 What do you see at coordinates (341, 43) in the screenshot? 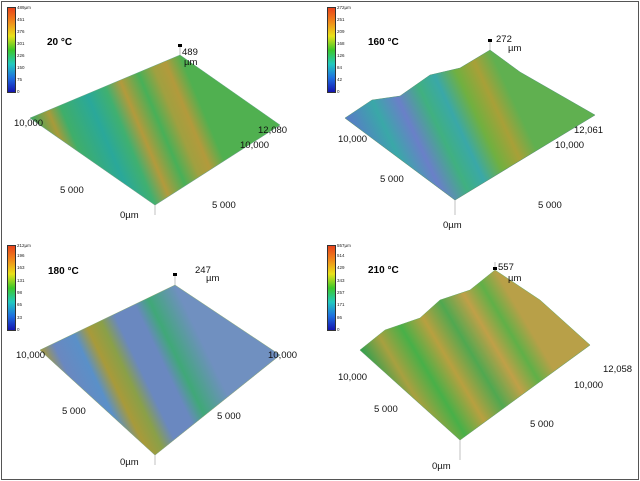
I see `colorbar-tick: 168` at bounding box center [341, 43].